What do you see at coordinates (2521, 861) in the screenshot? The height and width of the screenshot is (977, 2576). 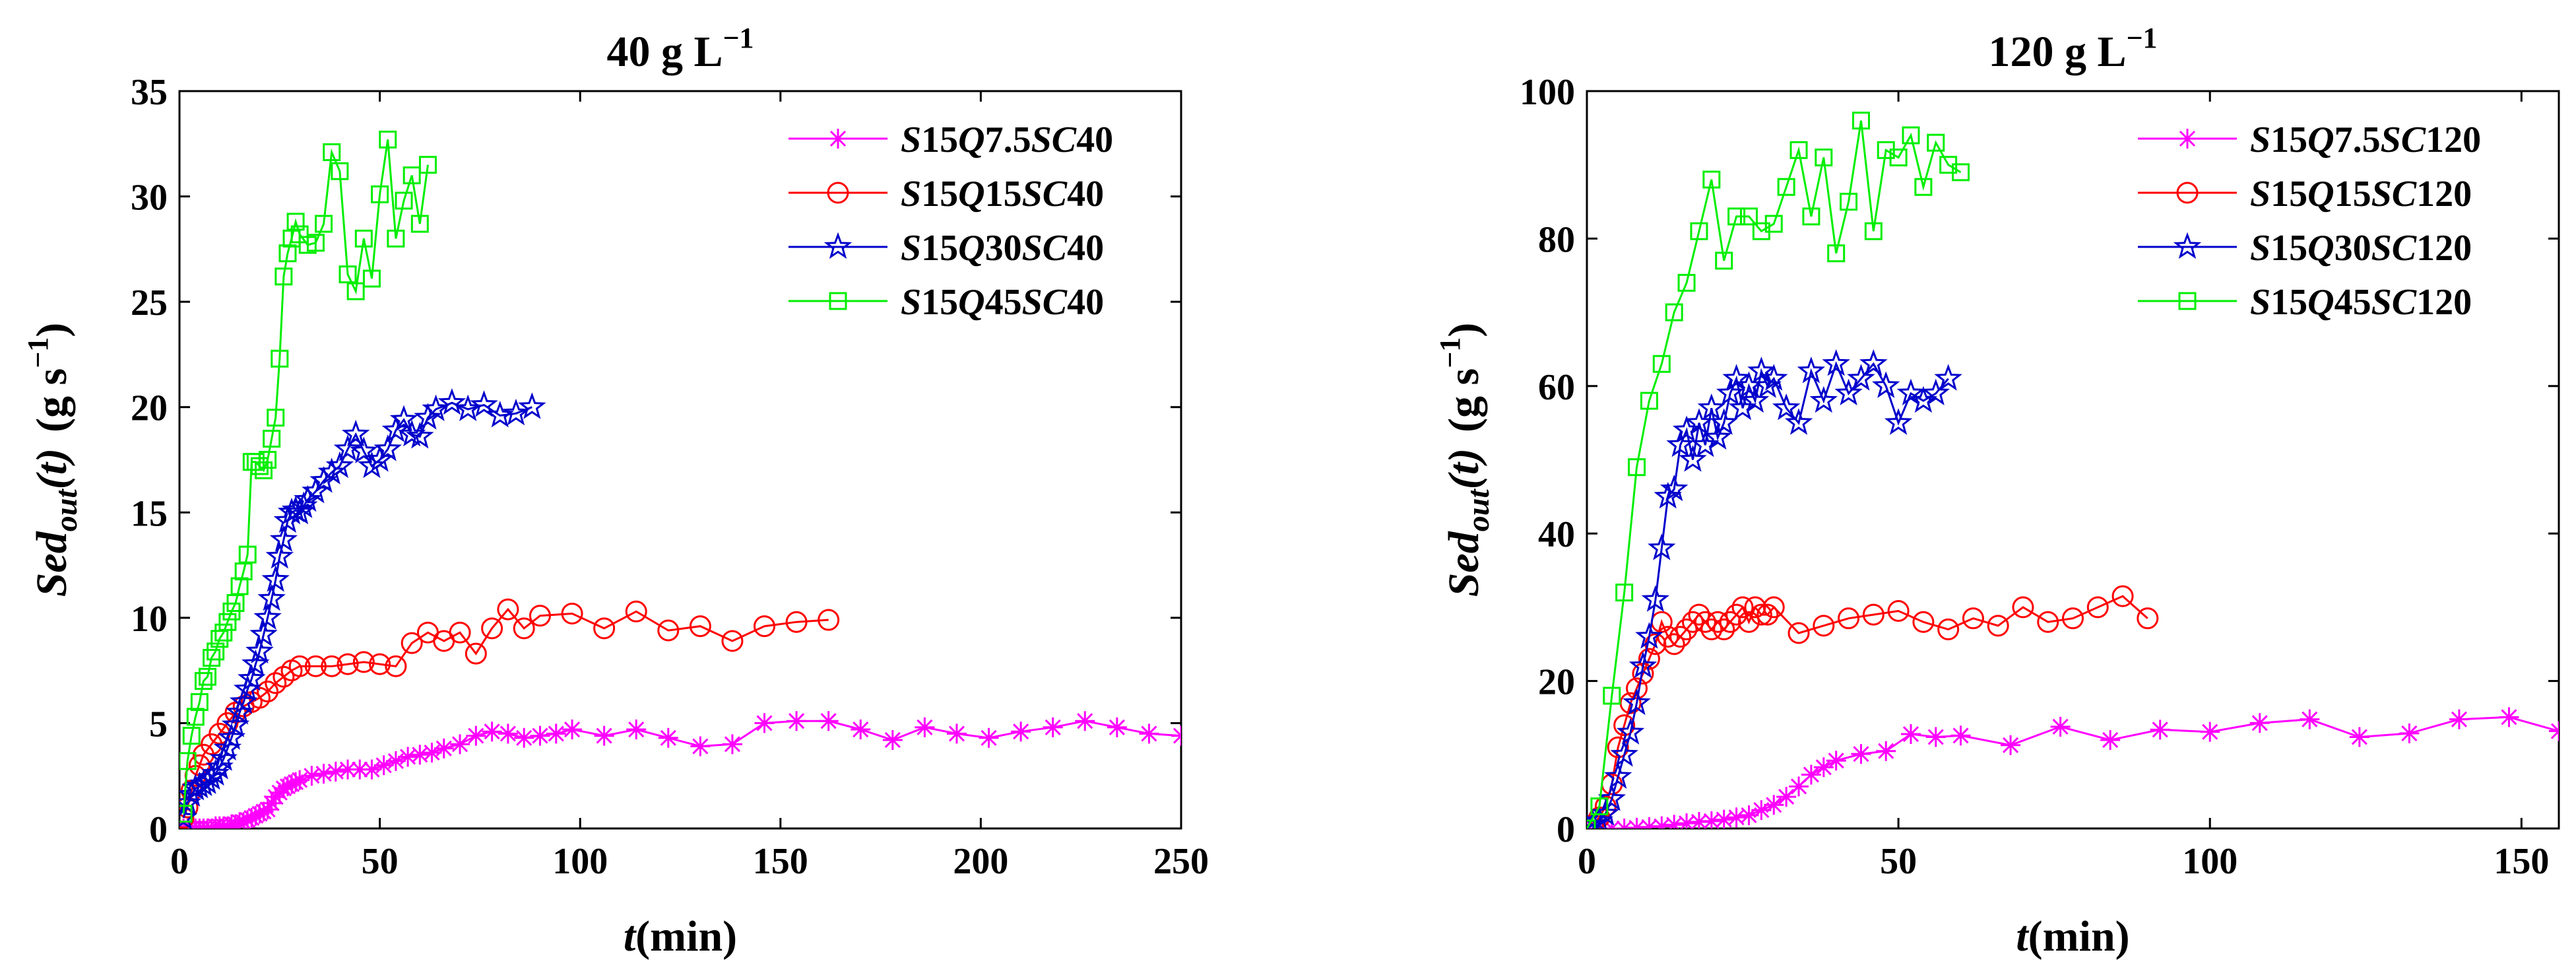 I see `x-tick-label: 150` at bounding box center [2521, 861].